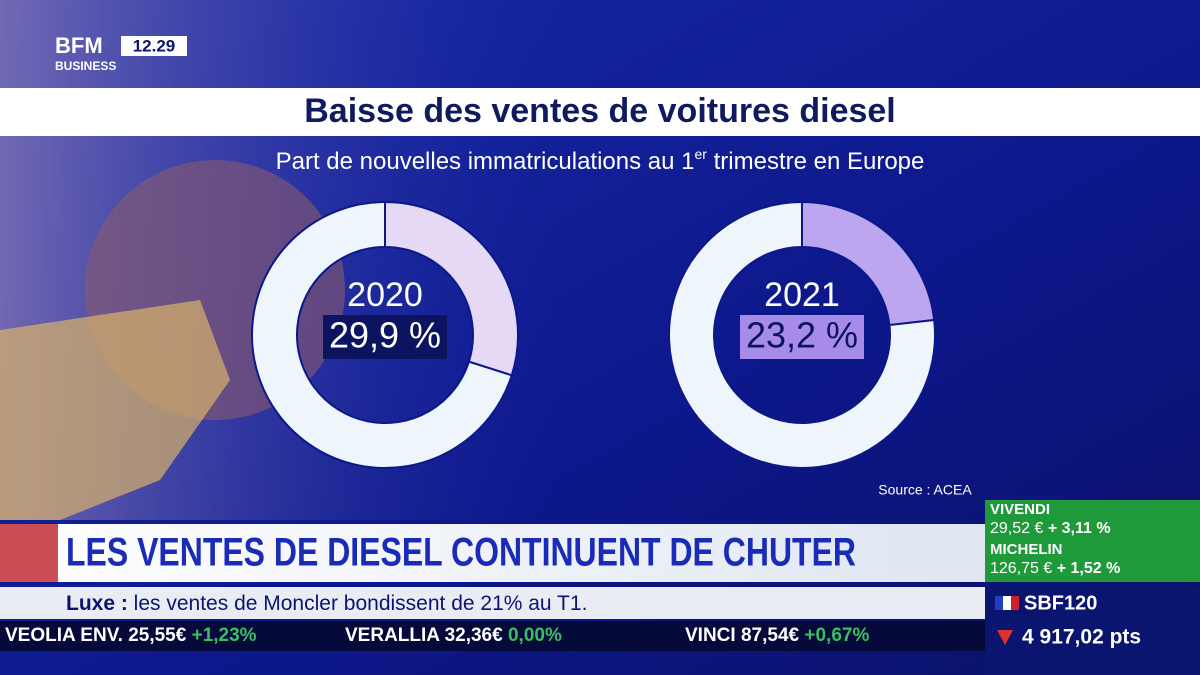 This screenshot has height=675, width=1200. Describe the element at coordinates (1020, 509) in the screenshot. I see `stock-name: VIVENDI` at that location.